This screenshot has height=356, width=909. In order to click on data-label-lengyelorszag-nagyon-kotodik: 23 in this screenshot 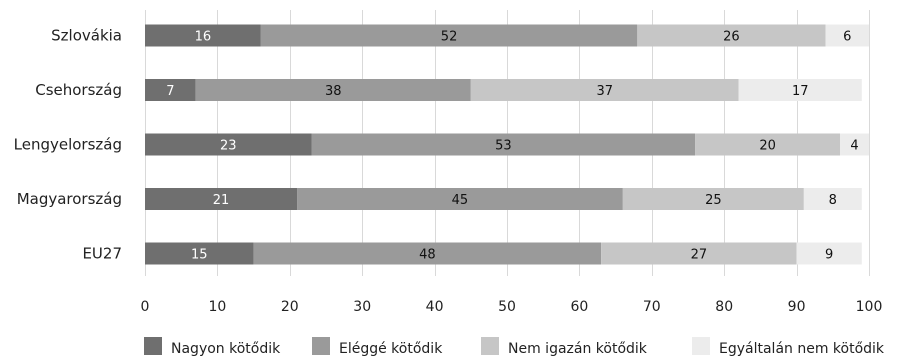, I will do `click(228, 146)`.